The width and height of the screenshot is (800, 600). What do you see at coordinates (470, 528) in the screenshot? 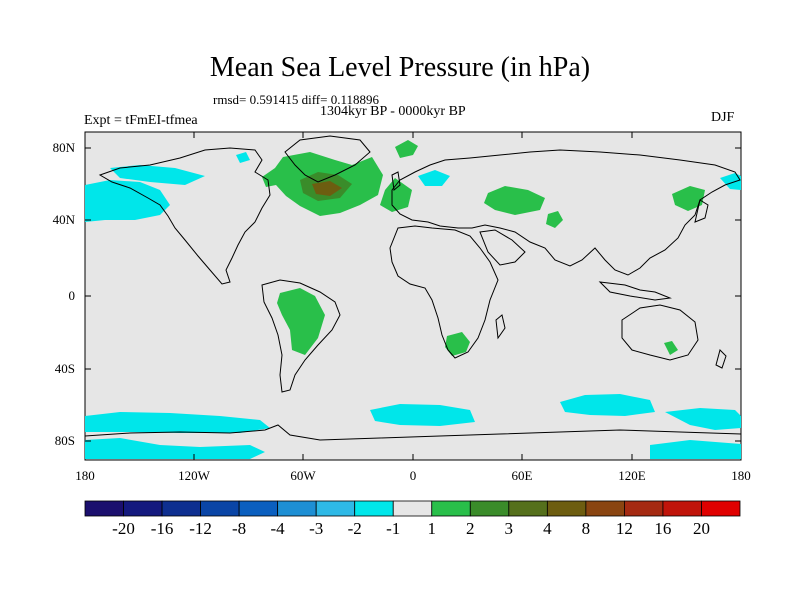
I see `colorbar-label: 2` at bounding box center [470, 528].